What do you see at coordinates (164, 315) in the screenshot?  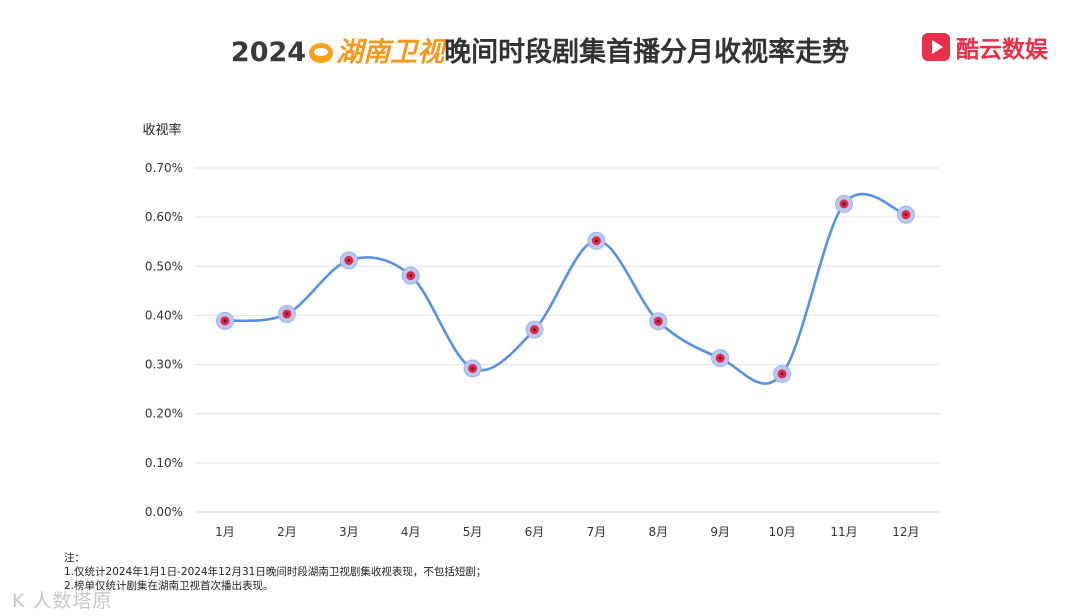 I see `y-tick-label: 0.40%` at bounding box center [164, 315].